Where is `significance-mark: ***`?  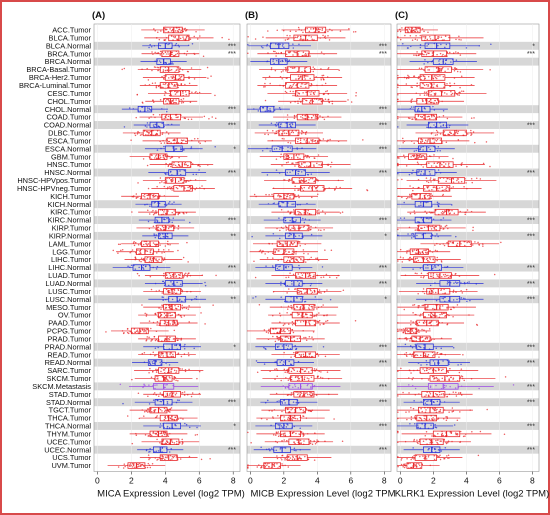 significance-mark: *** is located at coordinates (383, 387).